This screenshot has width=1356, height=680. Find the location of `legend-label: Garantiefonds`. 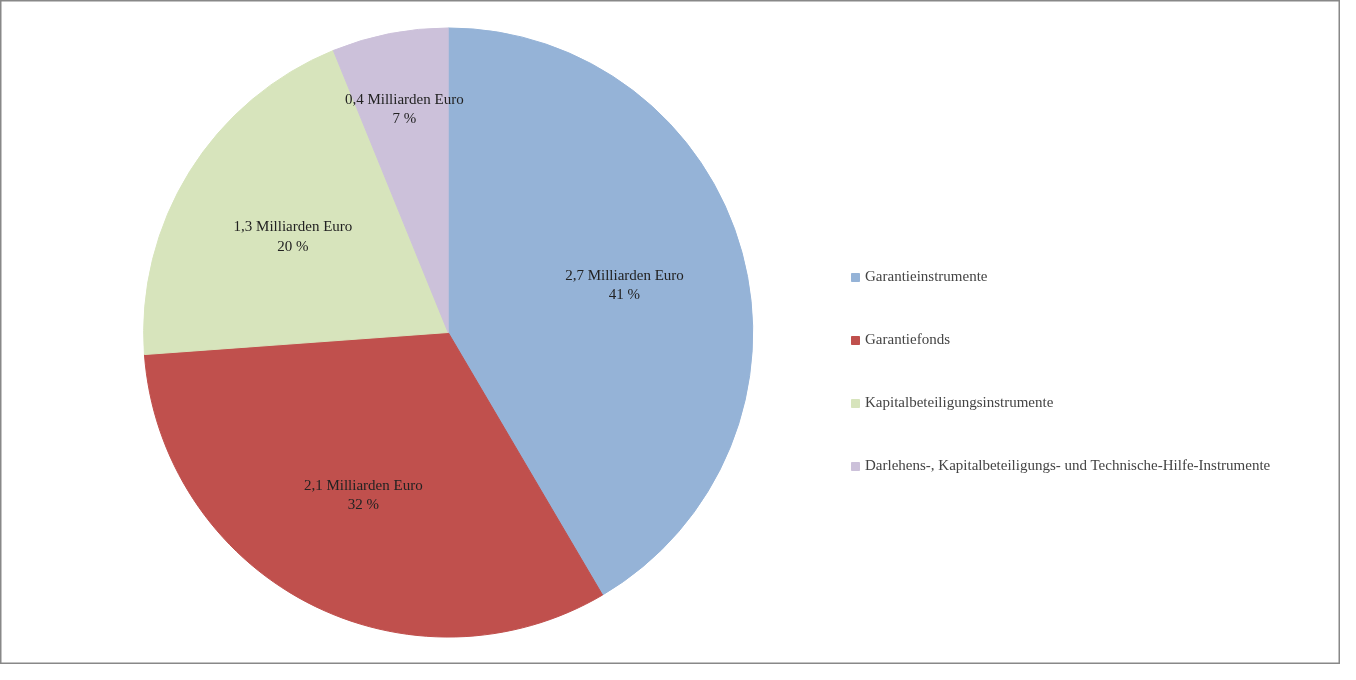

legend-label: Garantiefonds is located at coordinates (907, 339).